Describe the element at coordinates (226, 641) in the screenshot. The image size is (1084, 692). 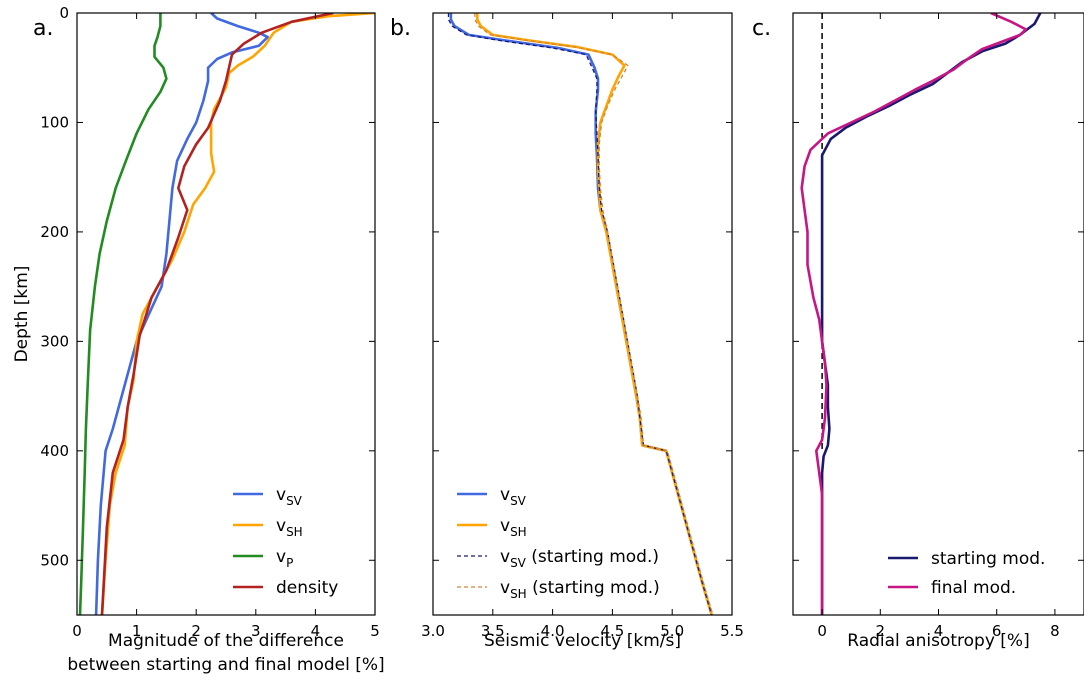
I see `x-axis-label: Magnitude of the difference` at that location.